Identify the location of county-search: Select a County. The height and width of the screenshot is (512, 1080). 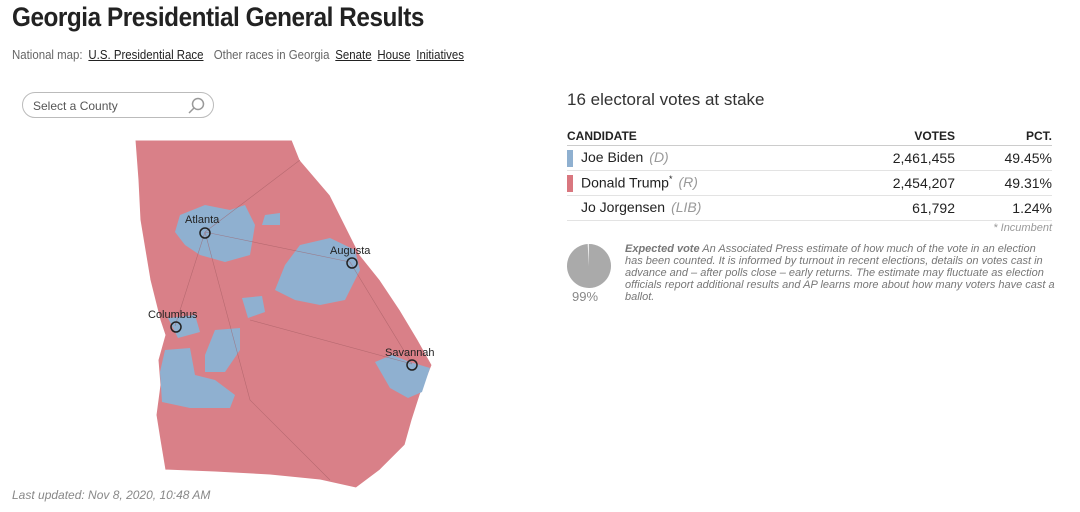
(118, 105).